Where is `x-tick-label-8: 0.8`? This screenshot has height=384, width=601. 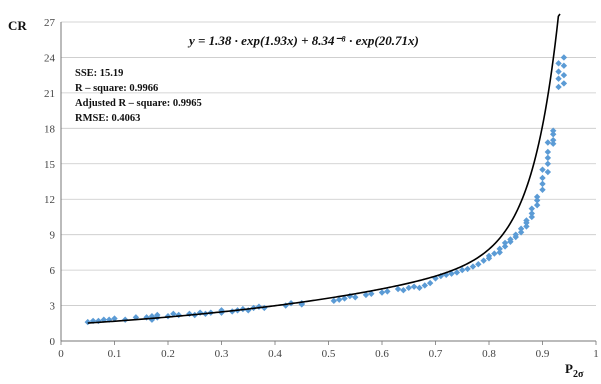
x-tick-label-8: 0.8 is located at coordinates (489, 354).